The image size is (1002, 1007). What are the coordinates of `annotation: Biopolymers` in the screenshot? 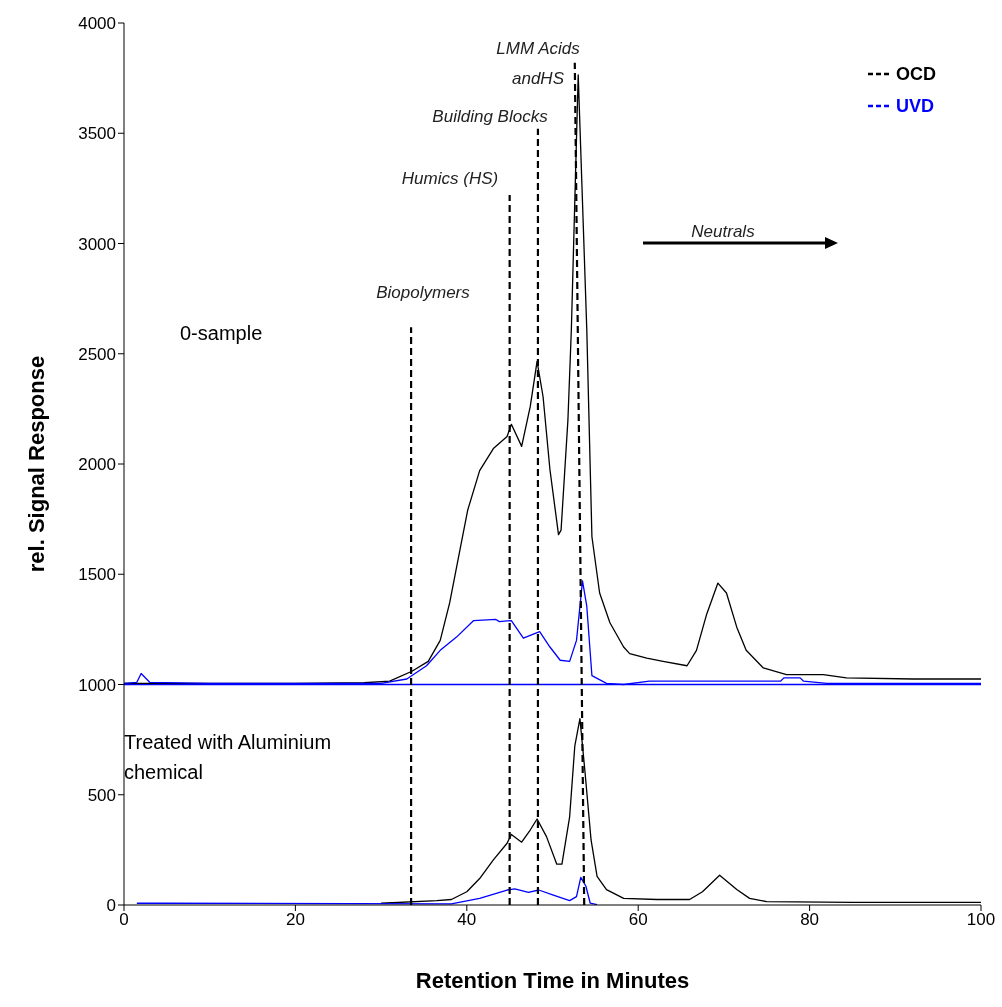 It's located at (423, 293).